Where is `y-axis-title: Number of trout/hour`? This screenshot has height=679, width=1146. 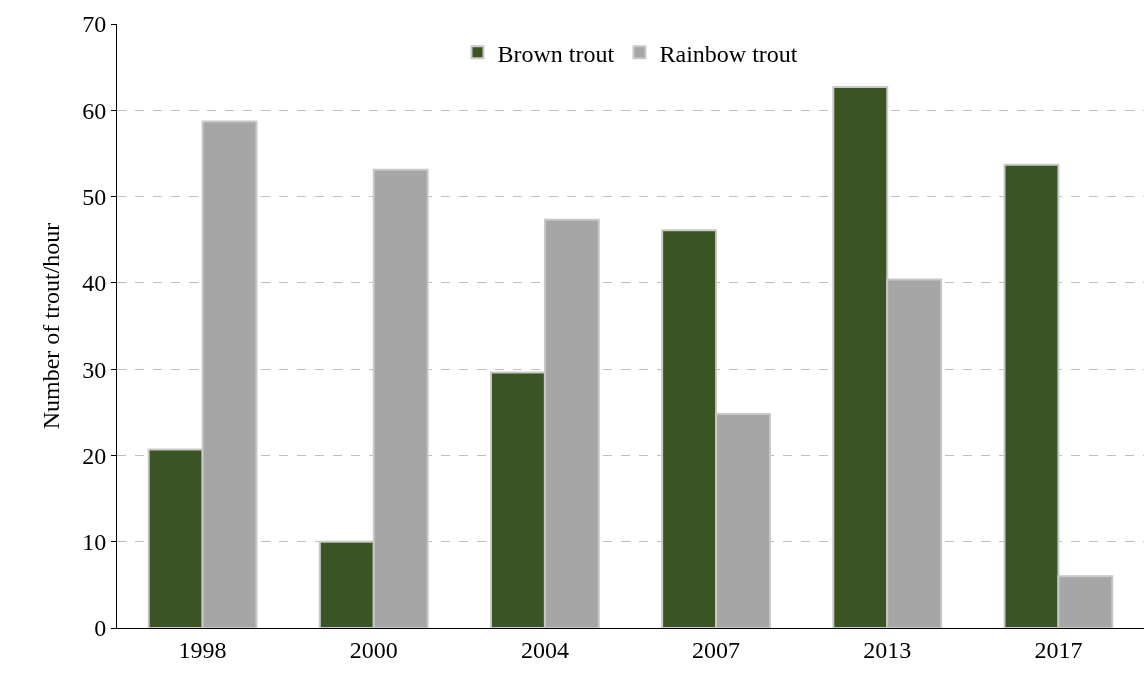
y-axis-title: Number of trout/hour is located at coordinates (51, 326).